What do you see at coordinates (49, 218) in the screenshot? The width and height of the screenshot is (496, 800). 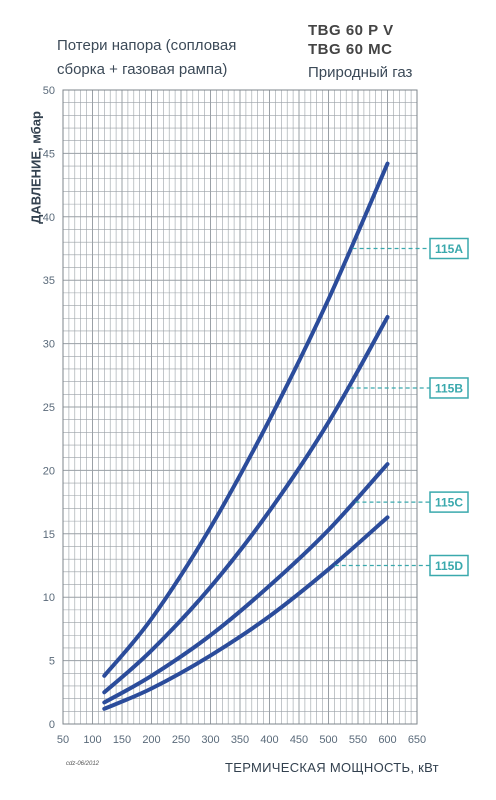 I see `y-tick-label: 40` at bounding box center [49, 218].